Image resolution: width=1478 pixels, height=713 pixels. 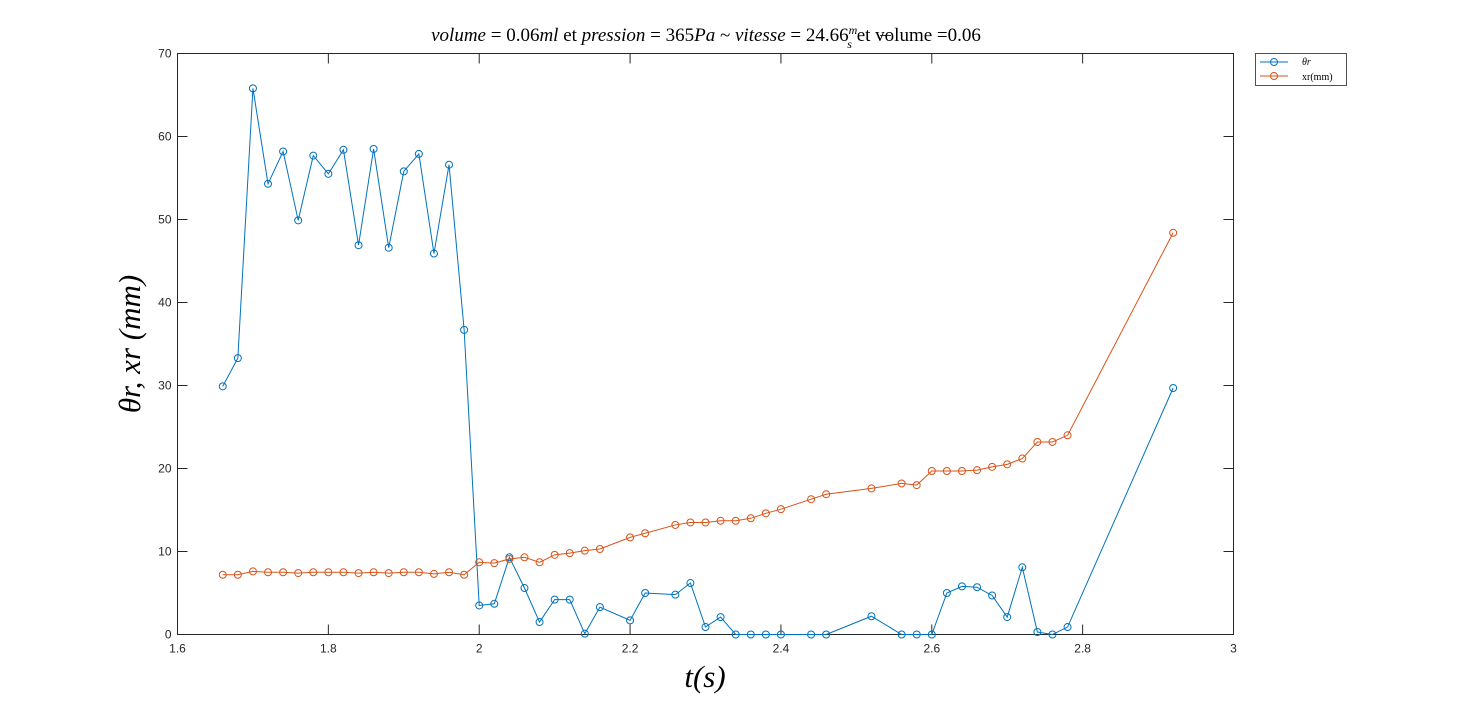 I want to click on legend: θr xr(mm), so click(x=1301, y=69).